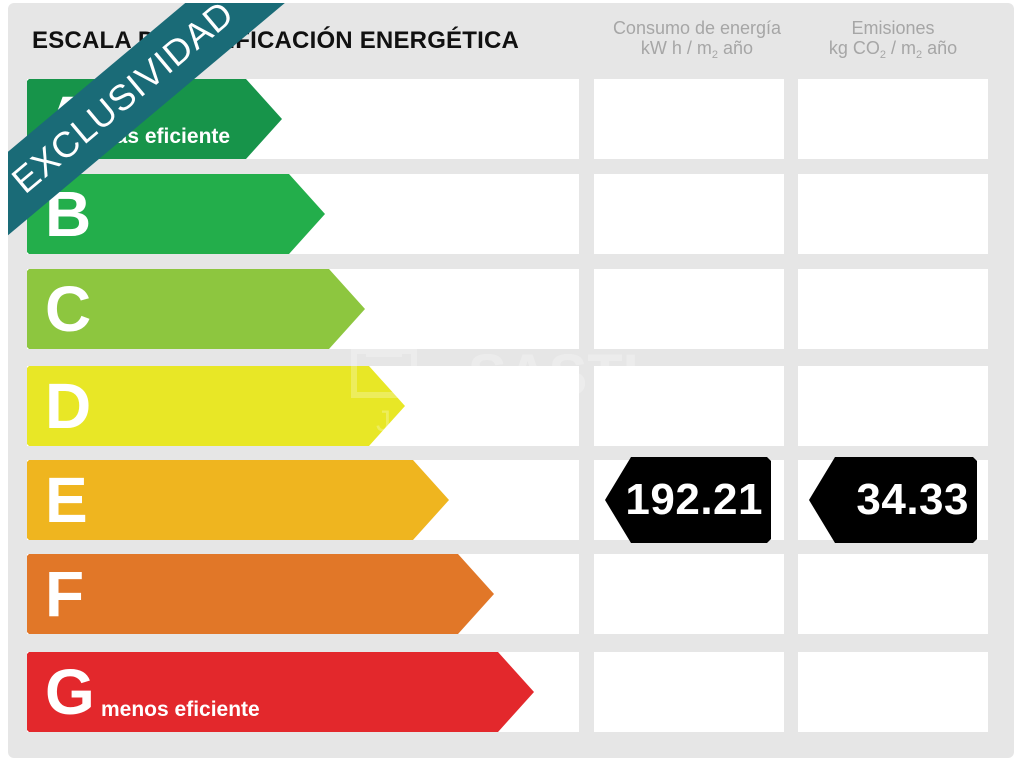 The height and width of the screenshot is (764, 1024). I want to click on rating-letter: E, so click(66, 500).